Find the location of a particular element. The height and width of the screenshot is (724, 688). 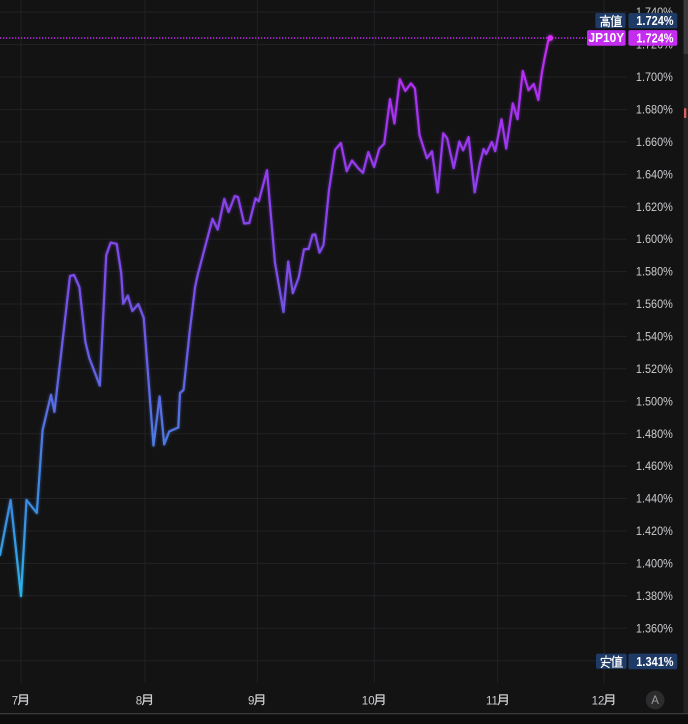

svg-text: 7 is located at coordinates (15, 702).